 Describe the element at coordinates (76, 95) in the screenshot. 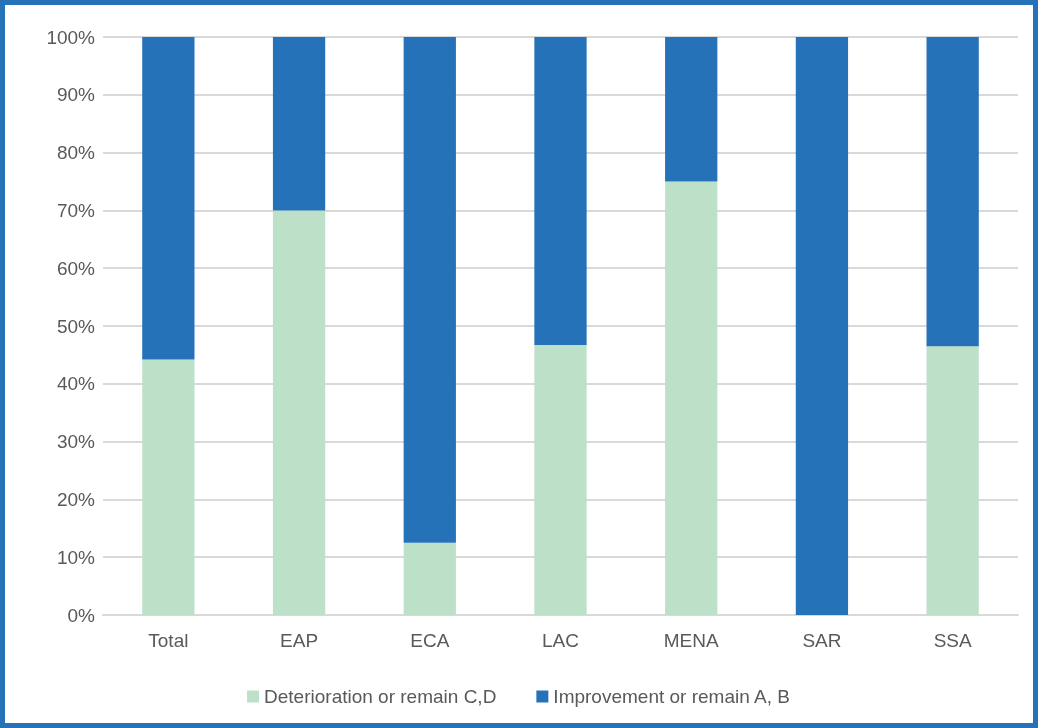

I see `y-tick-label: 90%` at that location.